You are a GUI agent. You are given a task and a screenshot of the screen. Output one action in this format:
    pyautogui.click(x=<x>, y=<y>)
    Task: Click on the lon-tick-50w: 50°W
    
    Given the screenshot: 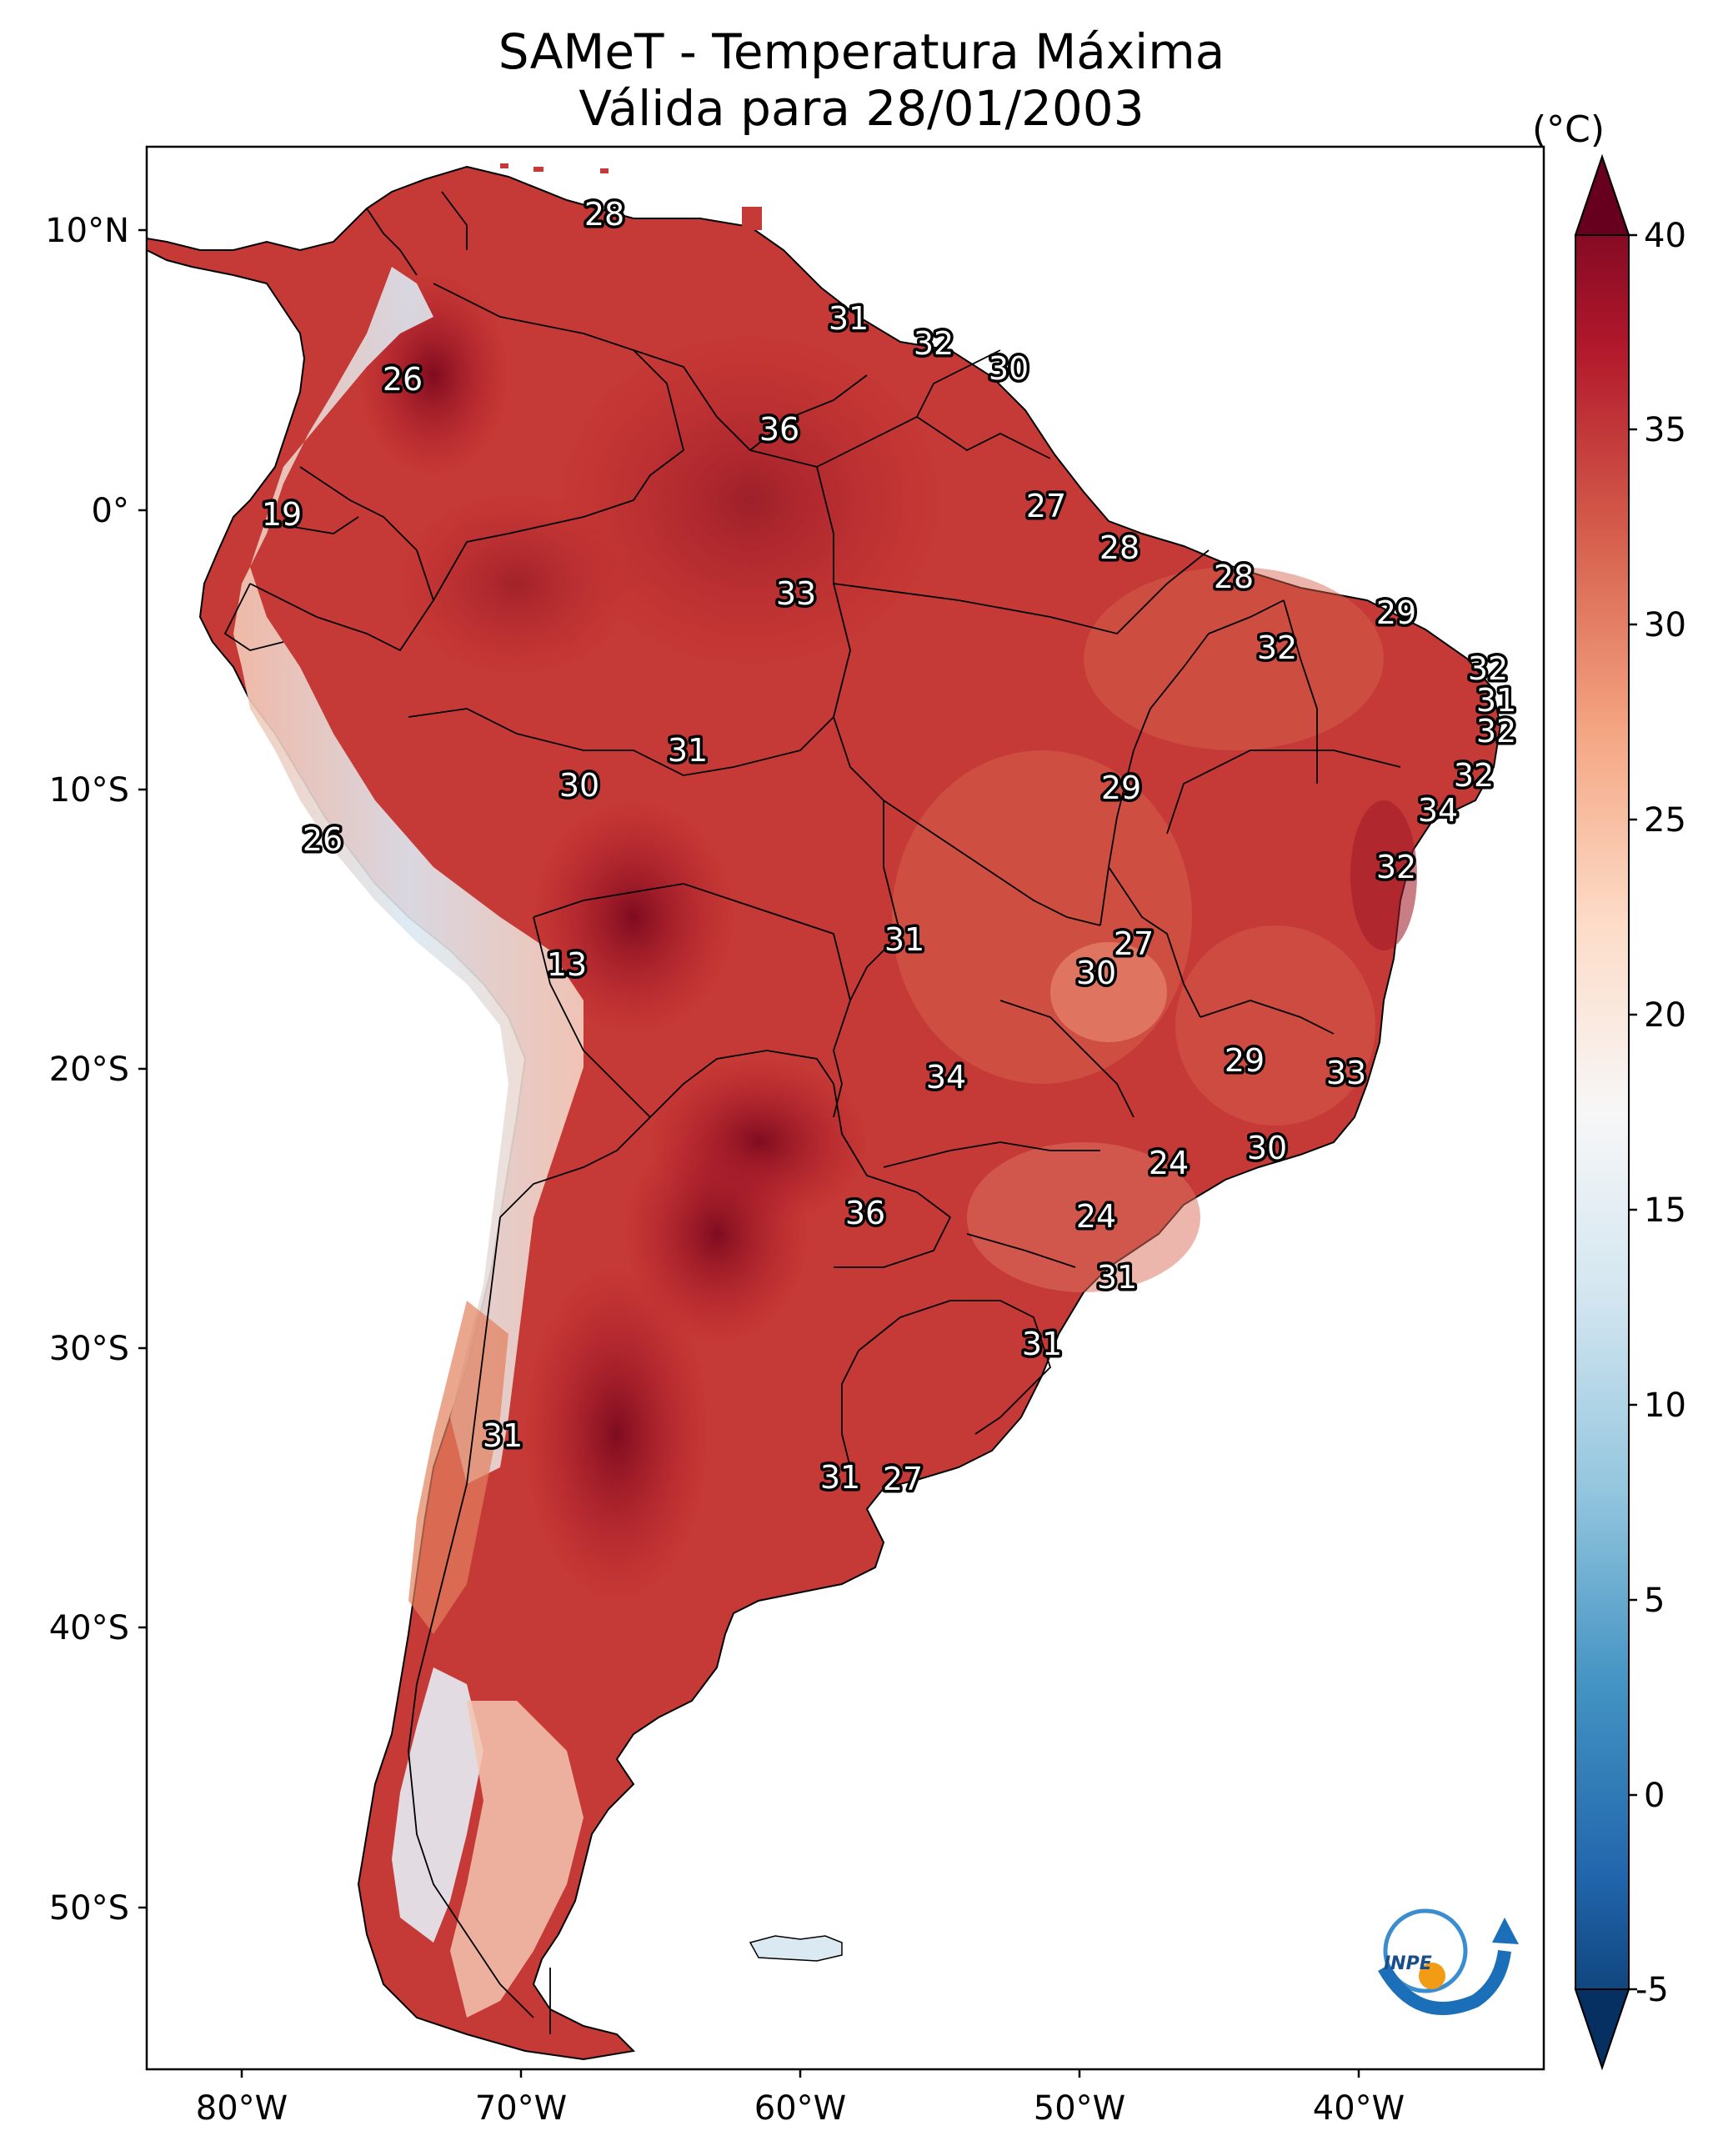 What is the action you would take?
    pyautogui.click(x=1080, y=2108)
    